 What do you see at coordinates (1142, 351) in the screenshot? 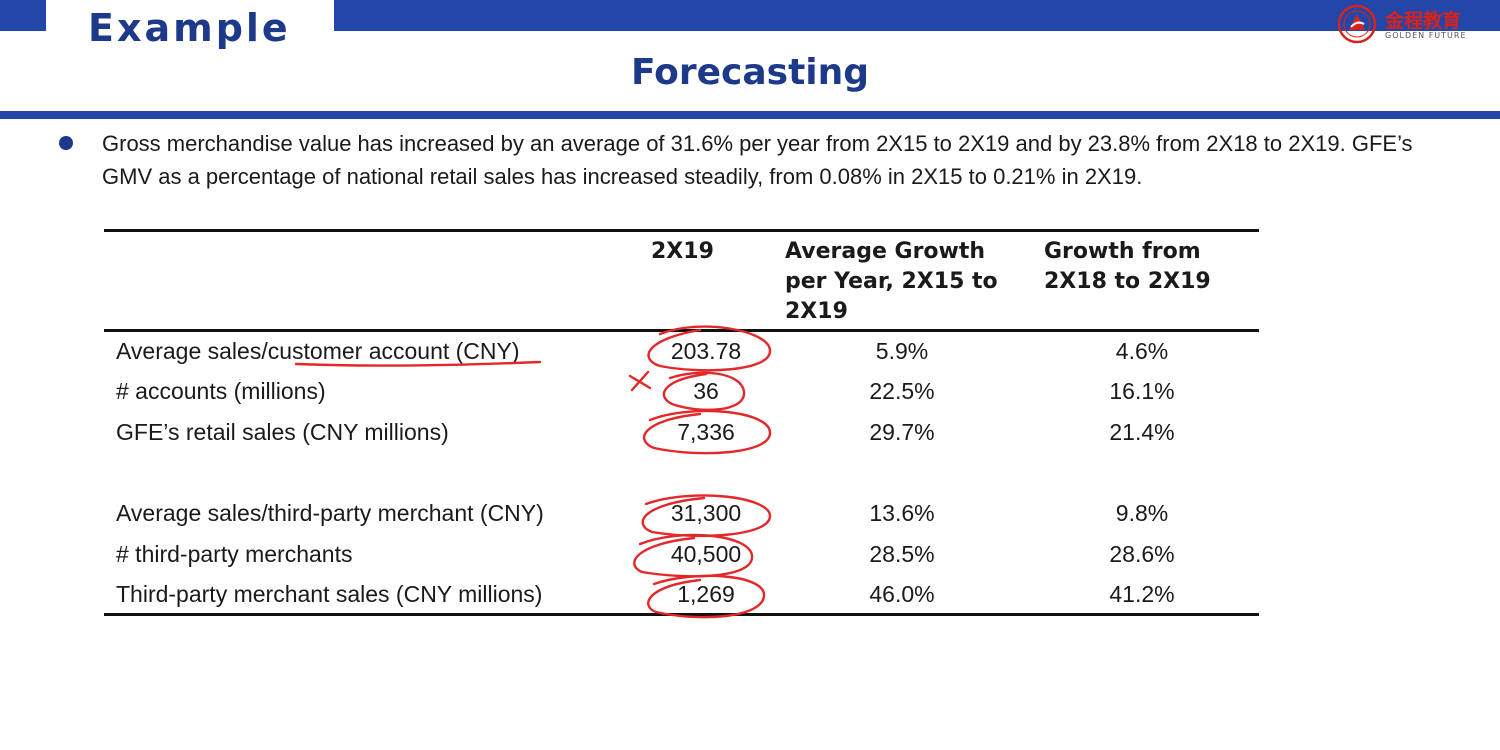
I see `cell-yoy-avg-sales-account: 4.6%` at bounding box center [1142, 351].